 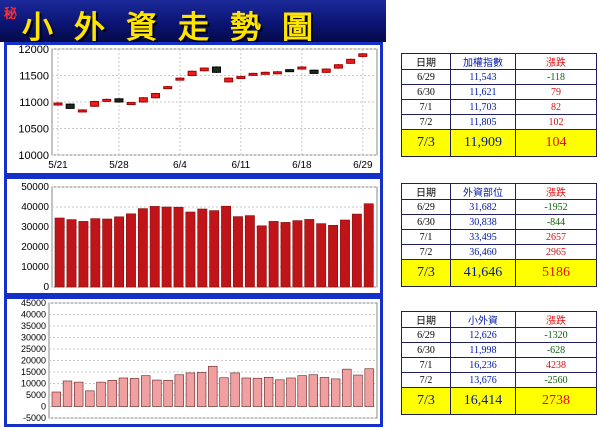 What do you see at coordinates (33, 338) in the screenshot?
I see `y-tick-label: 30000` at bounding box center [33, 338].